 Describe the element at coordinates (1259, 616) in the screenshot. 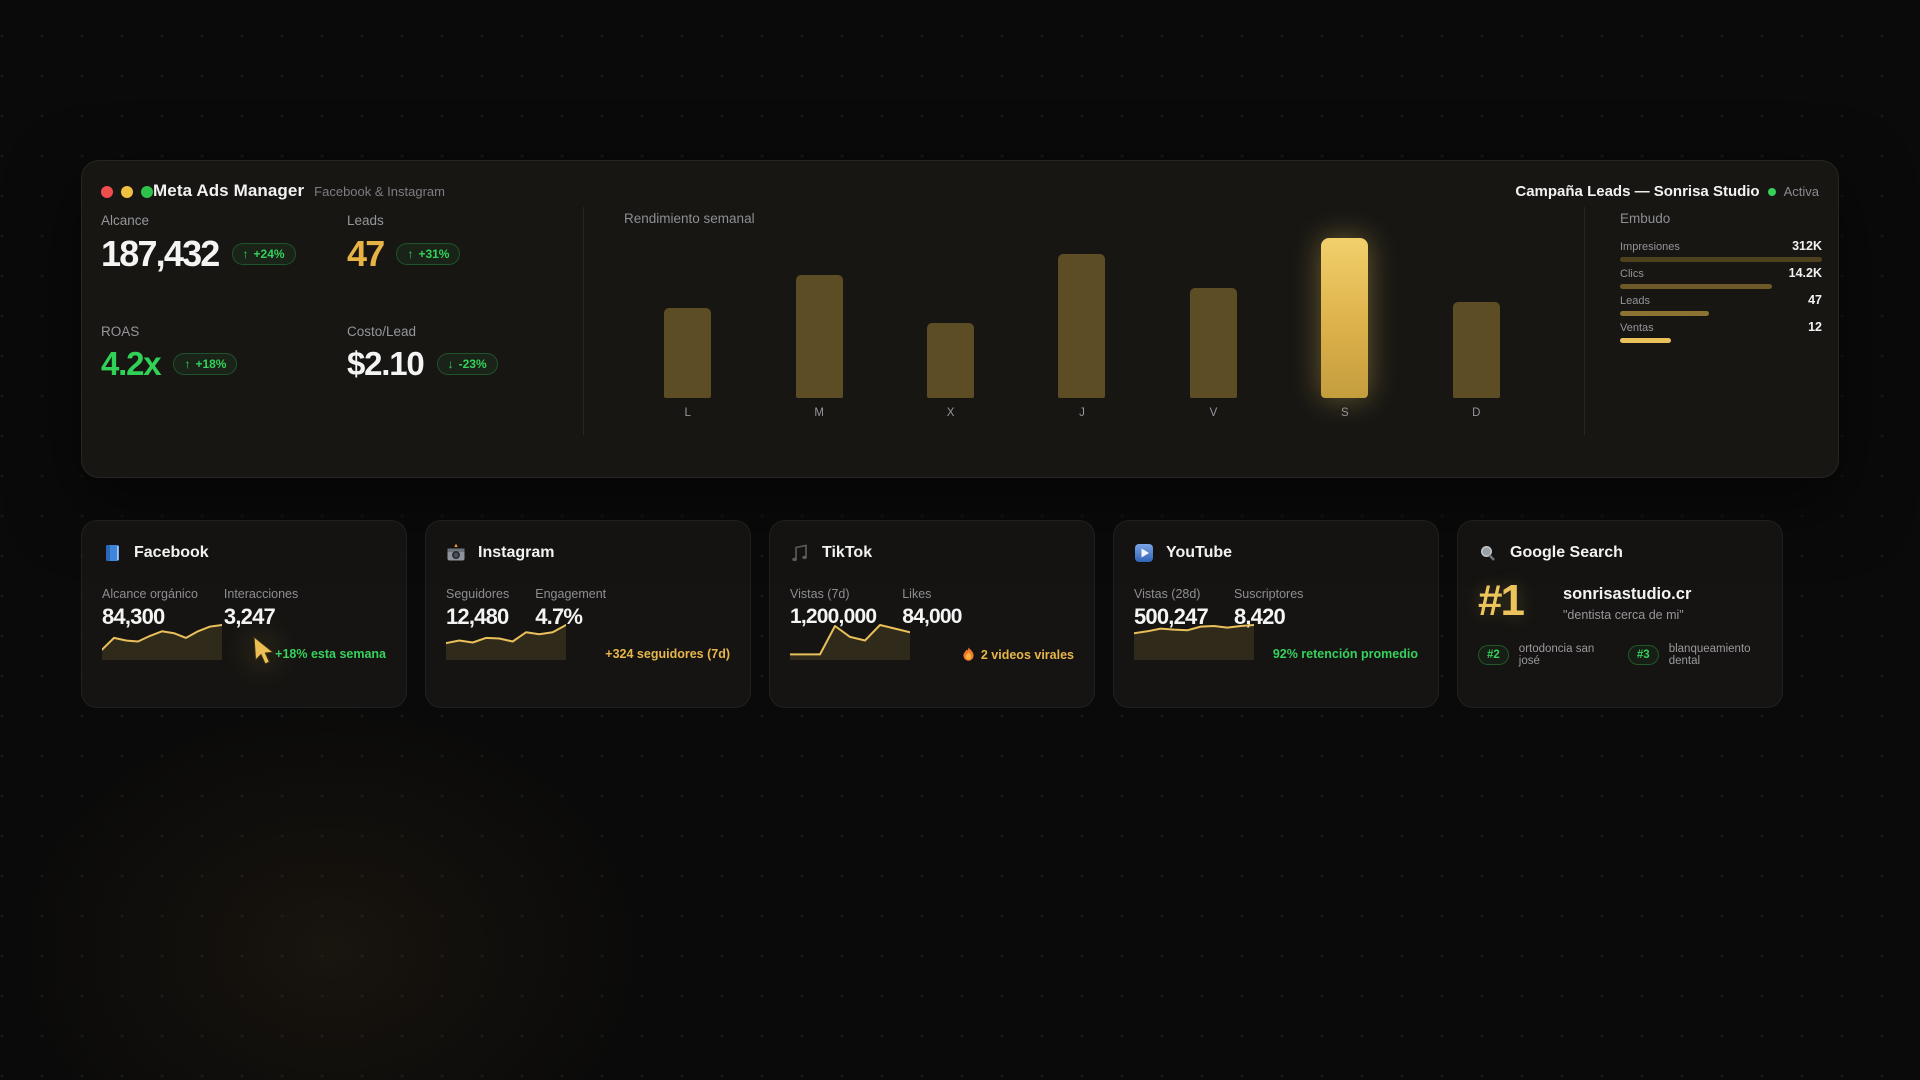

I see `stat-value: 8,420` at that location.